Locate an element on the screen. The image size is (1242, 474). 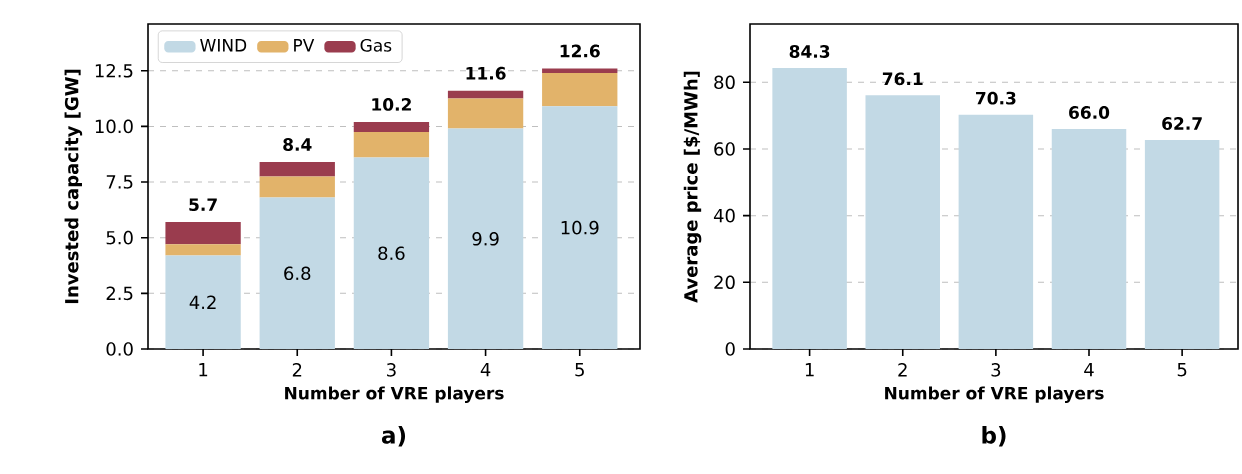
data-label: 70.3 is located at coordinates (996, 98).